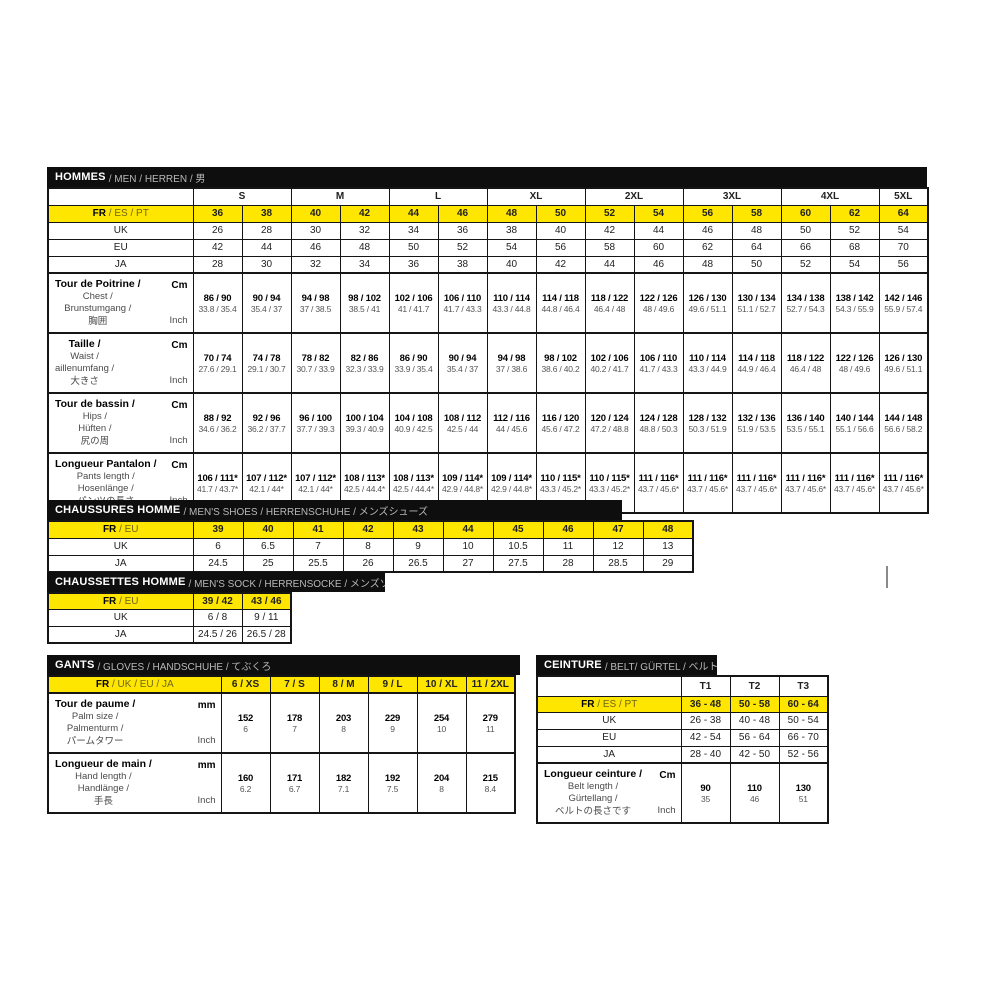  What do you see at coordinates (568, 529) in the screenshot?
I see `fr-size-cell: 46` at bounding box center [568, 529].